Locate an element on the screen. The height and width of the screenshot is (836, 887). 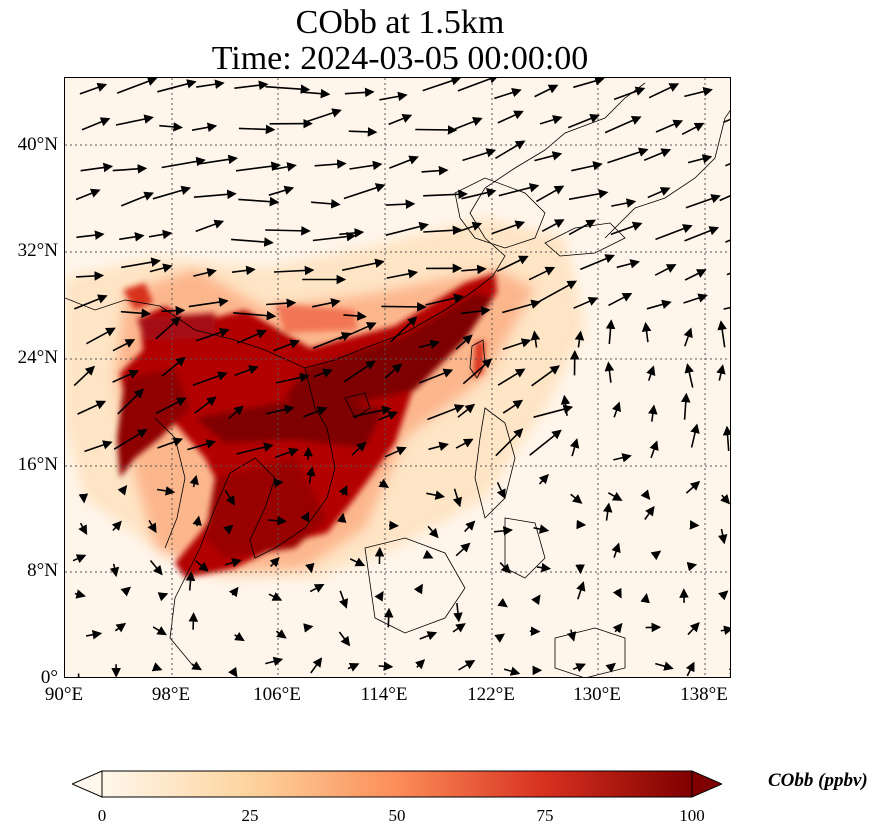
colorbar-tick-label: 25 is located at coordinates (250, 815).